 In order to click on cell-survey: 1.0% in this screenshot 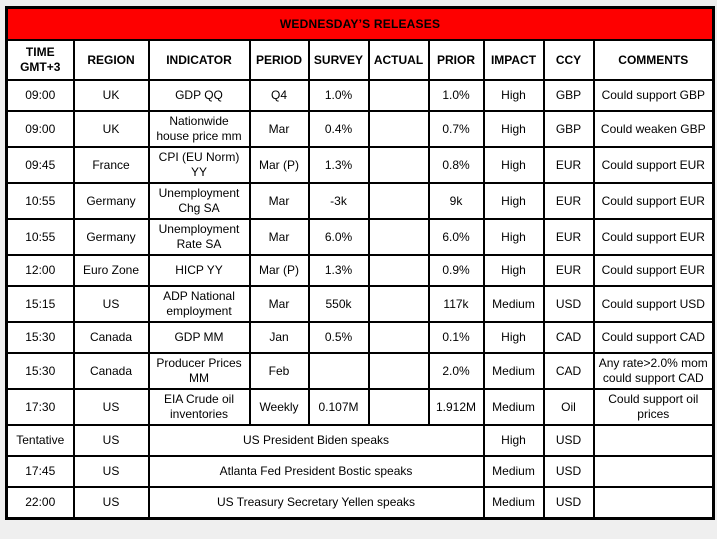, I will do `click(338, 95)`.